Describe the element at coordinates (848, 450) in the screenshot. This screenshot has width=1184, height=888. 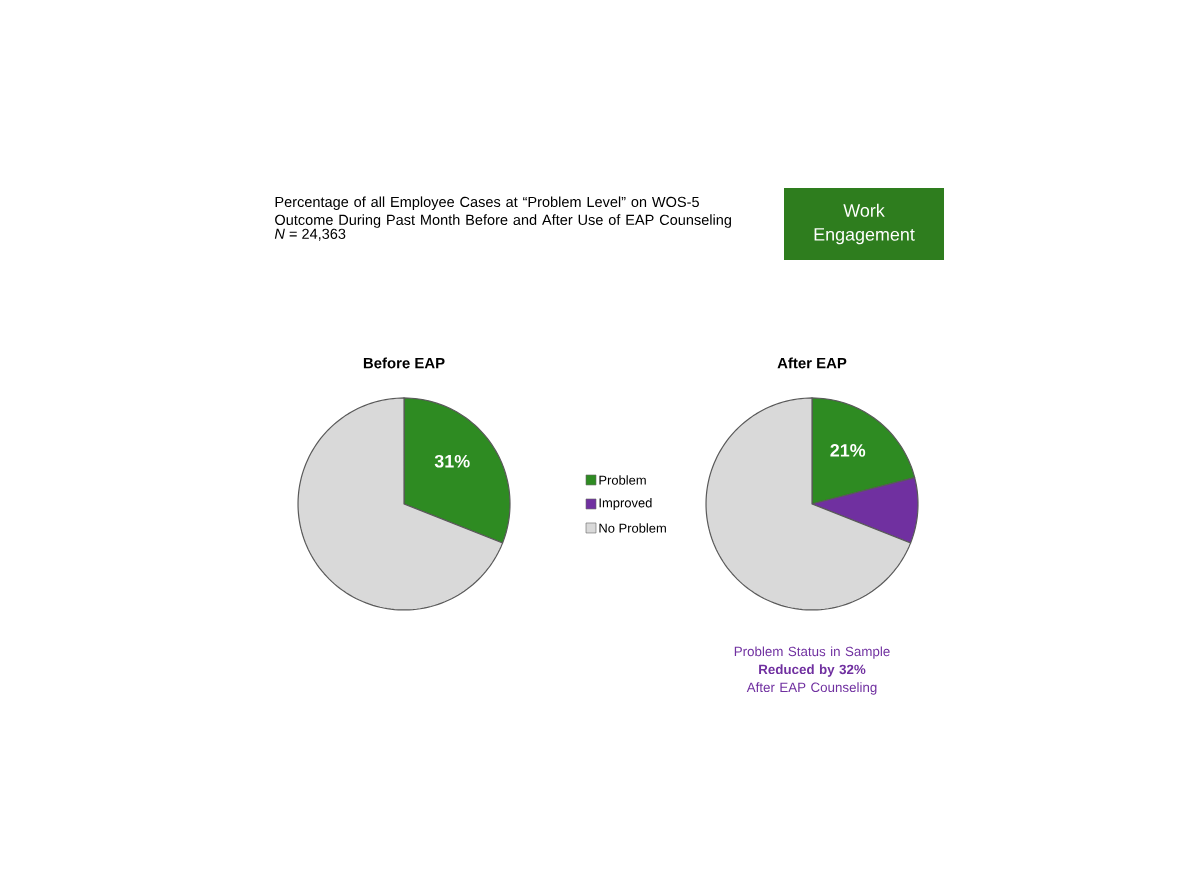
I see `data-label: 21%` at that location.